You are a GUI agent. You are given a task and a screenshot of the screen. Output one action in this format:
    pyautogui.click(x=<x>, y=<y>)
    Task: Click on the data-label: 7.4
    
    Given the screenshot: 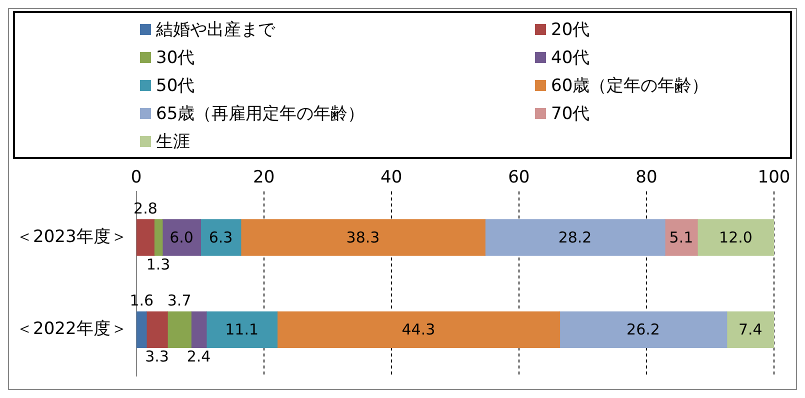 What is the action you would take?
    pyautogui.click(x=750, y=329)
    